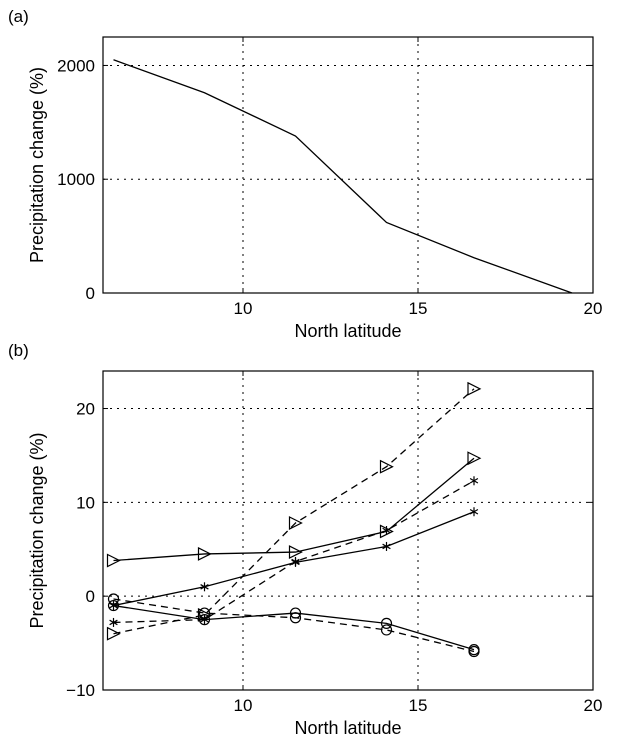 The image size is (618, 746). Describe the element at coordinates (85, 502) in the screenshot. I see `y-tick-label: 10` at that location.